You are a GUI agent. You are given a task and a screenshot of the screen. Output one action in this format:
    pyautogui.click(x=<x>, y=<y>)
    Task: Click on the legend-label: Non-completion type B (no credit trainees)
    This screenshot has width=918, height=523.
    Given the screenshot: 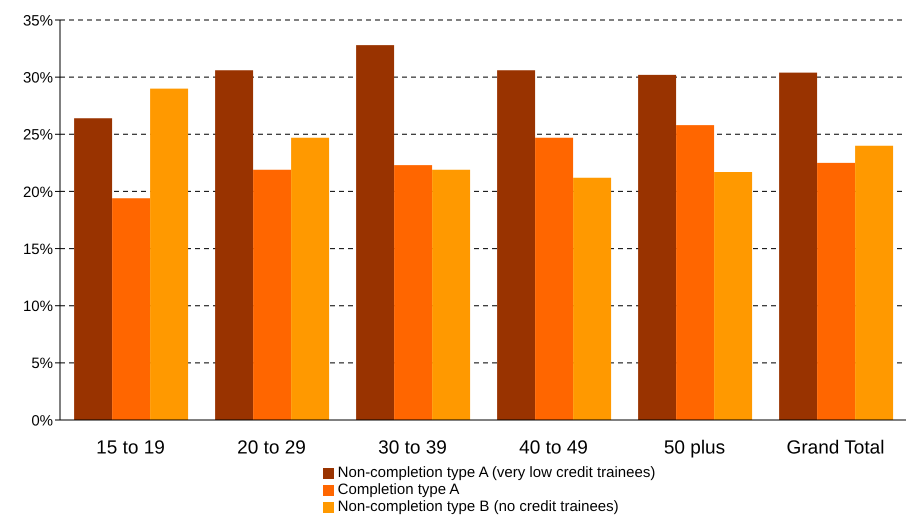 What is the action you would take?
    pyautogui.click(x=478, y=506)
    